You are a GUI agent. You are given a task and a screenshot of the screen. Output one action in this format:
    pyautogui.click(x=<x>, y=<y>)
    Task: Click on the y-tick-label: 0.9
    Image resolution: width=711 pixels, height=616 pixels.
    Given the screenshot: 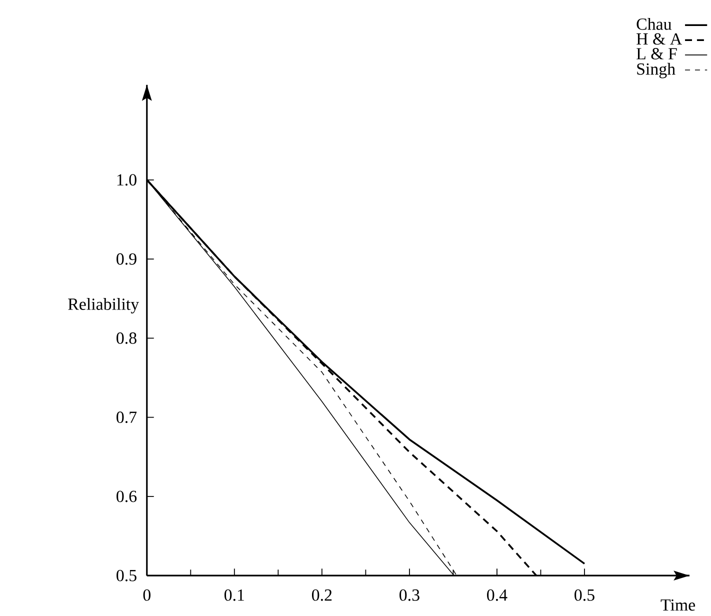 What is the action you would take?
    pyautogui.click(x=126, y=259)
    